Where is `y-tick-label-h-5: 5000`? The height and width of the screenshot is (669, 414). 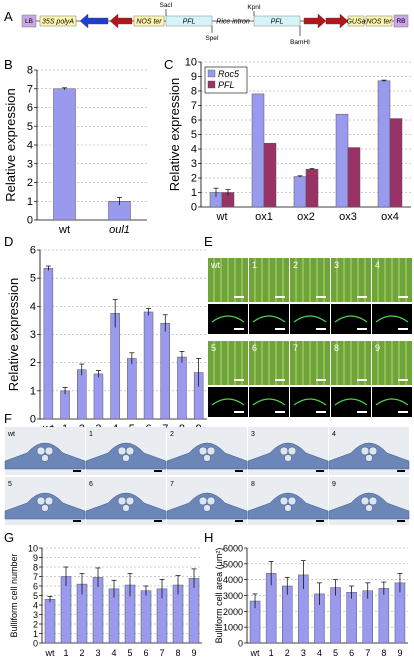
y-tick-label-h-5: 5000 is located at coordinates (233, 564).